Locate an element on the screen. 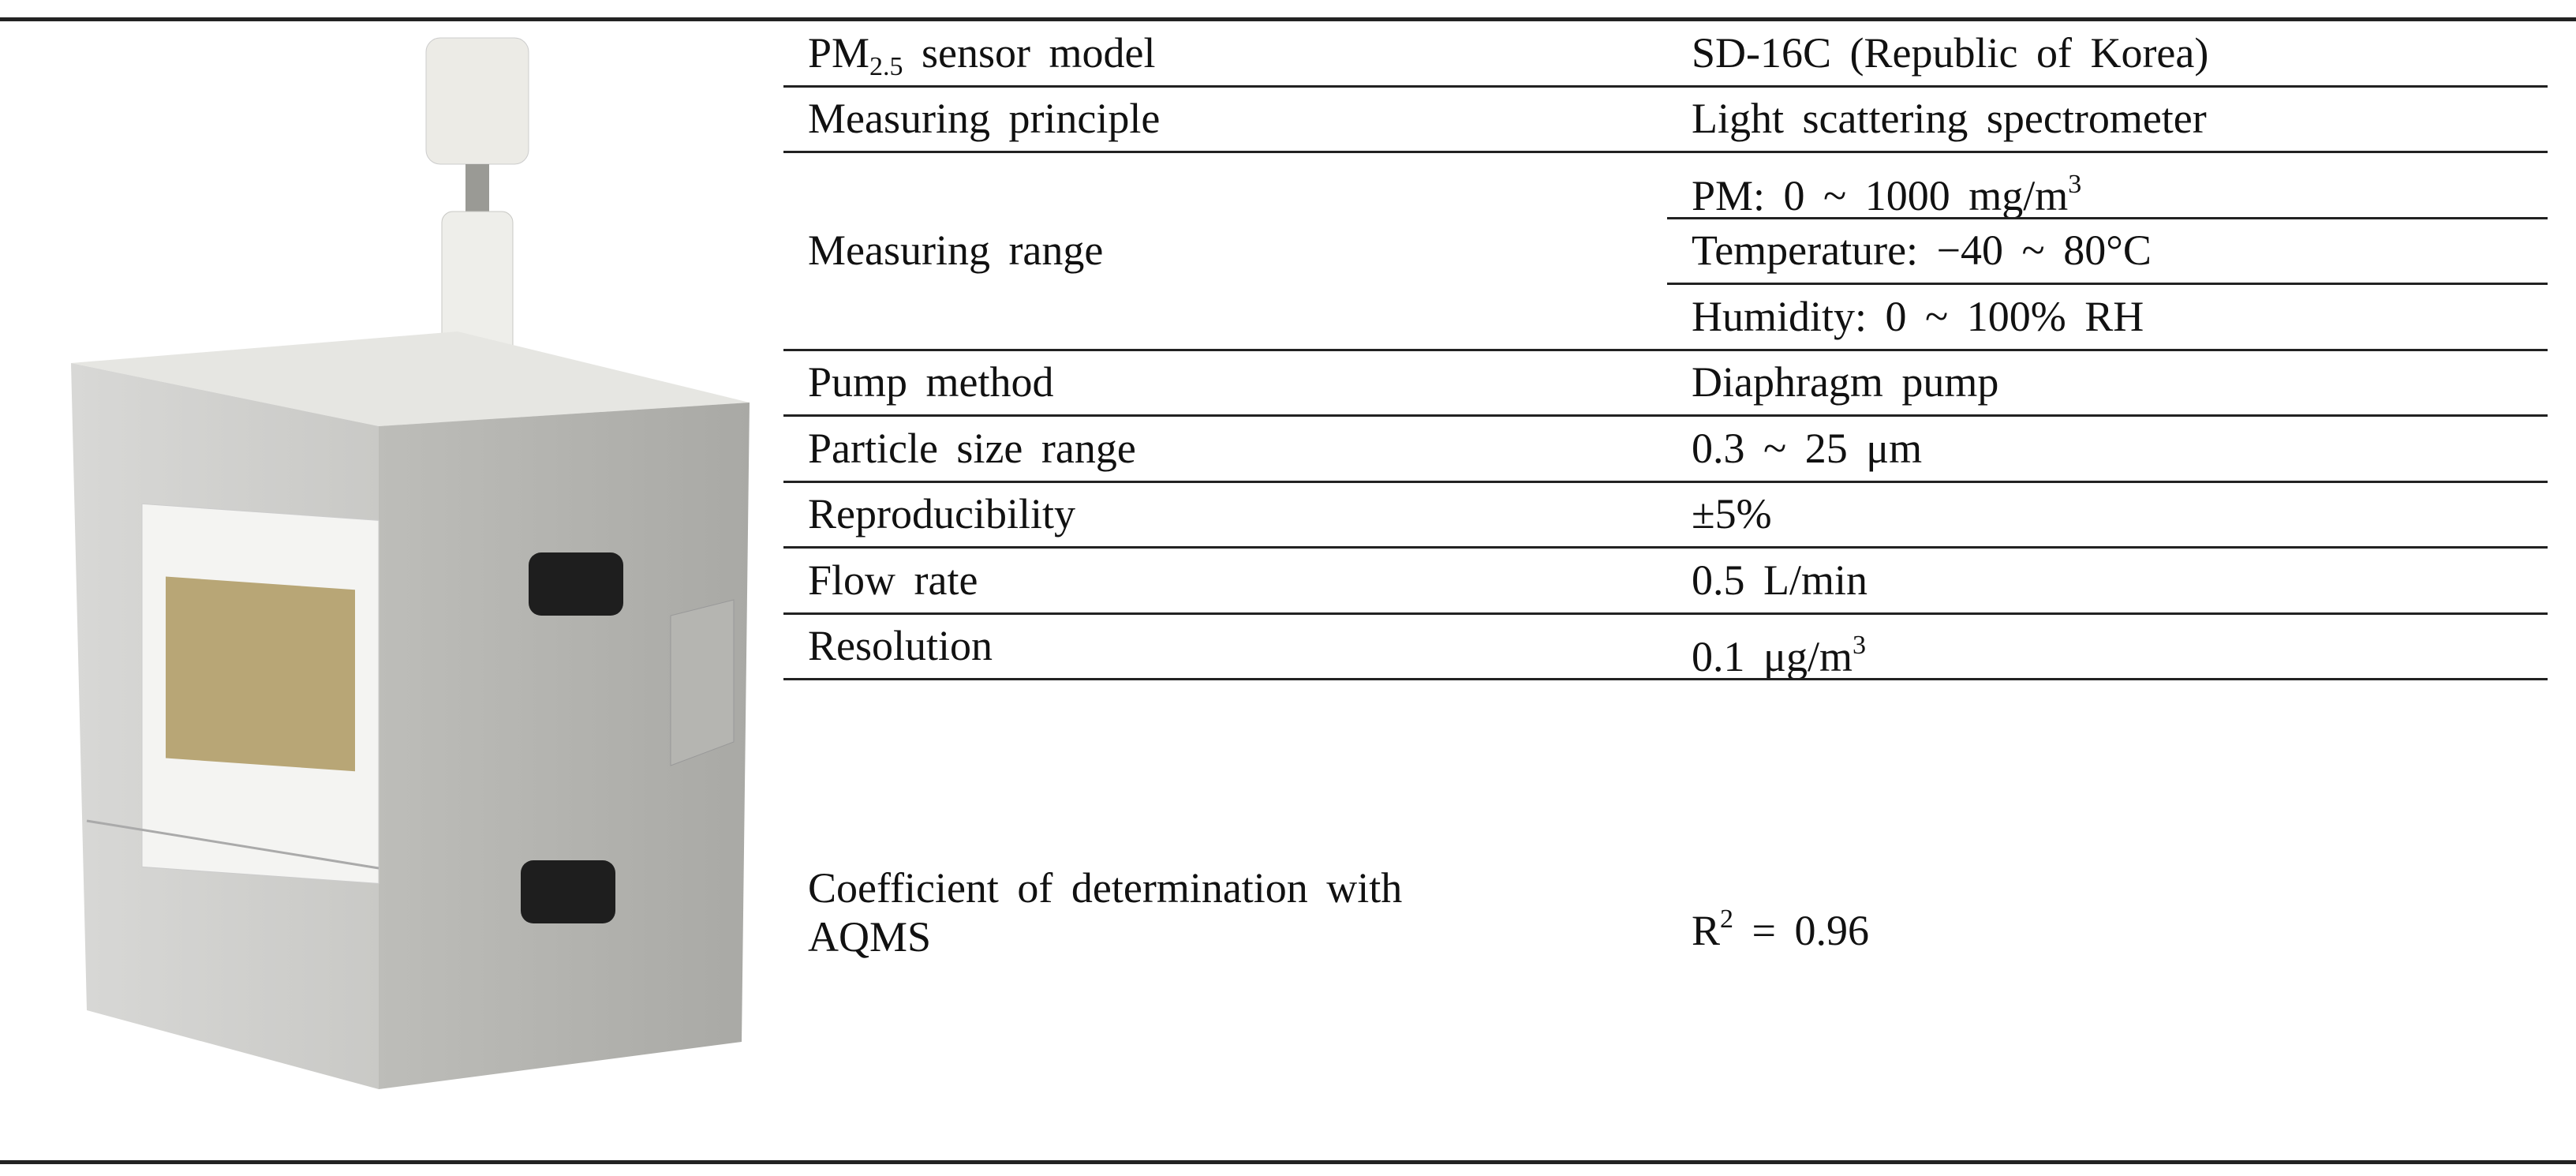  text: PM: 0 ~ 1000 mg/m is located at coordinates (1880, 195).